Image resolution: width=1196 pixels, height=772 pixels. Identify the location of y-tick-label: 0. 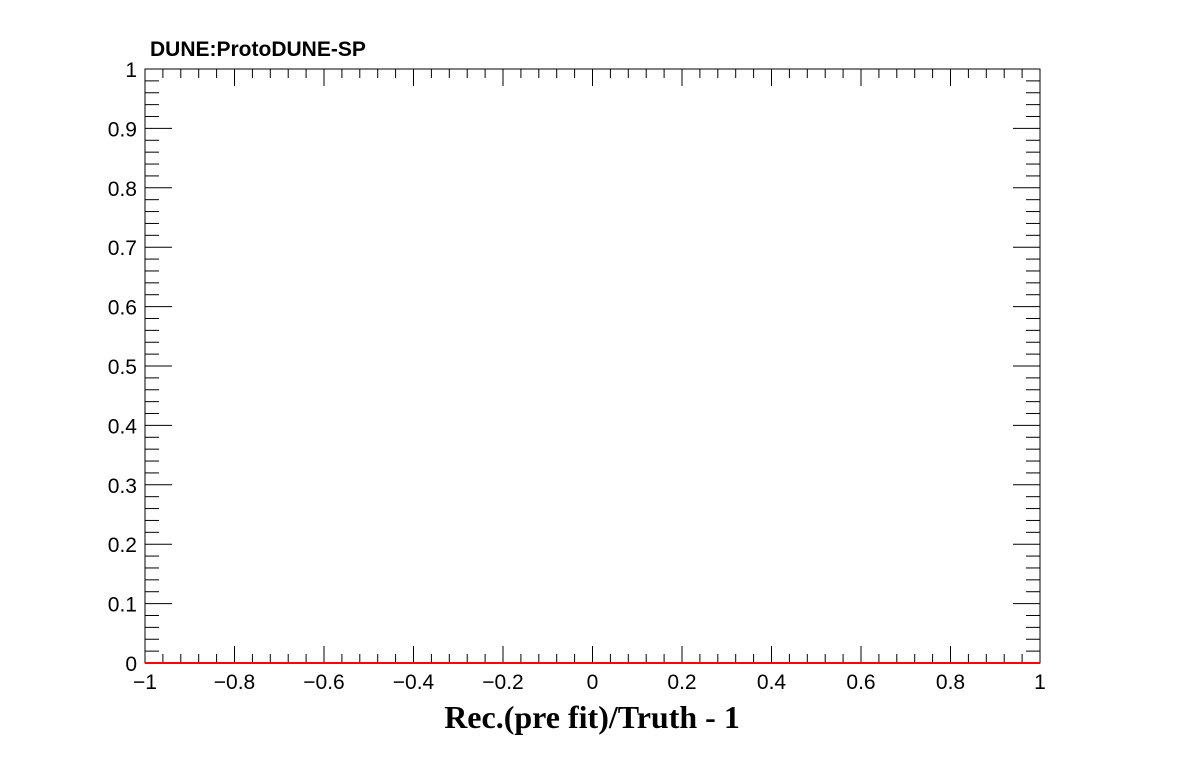
(131, 664).